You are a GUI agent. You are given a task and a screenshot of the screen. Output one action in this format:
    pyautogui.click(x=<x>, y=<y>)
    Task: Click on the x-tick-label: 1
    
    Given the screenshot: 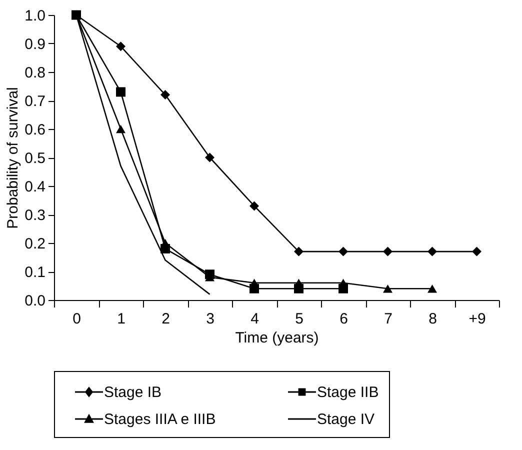 What is the action you would take?
    pyautogui.click(x=121, y=319)
    